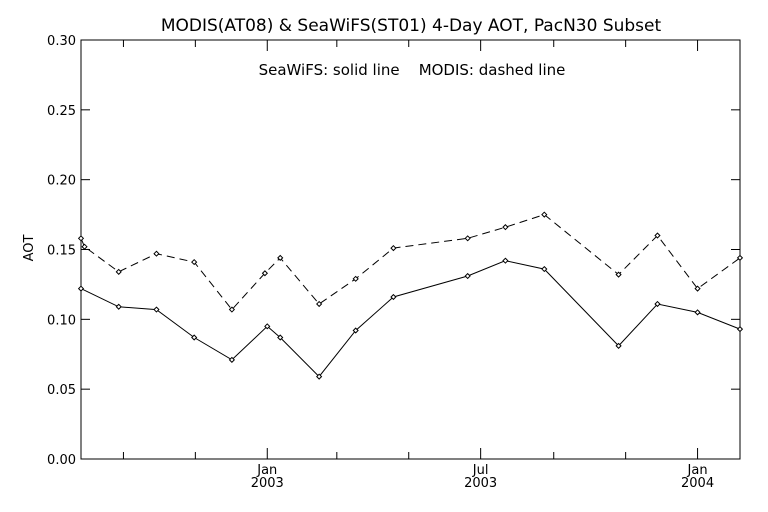  I want to click on y-tick-label: 0.20, so click(61, 181).